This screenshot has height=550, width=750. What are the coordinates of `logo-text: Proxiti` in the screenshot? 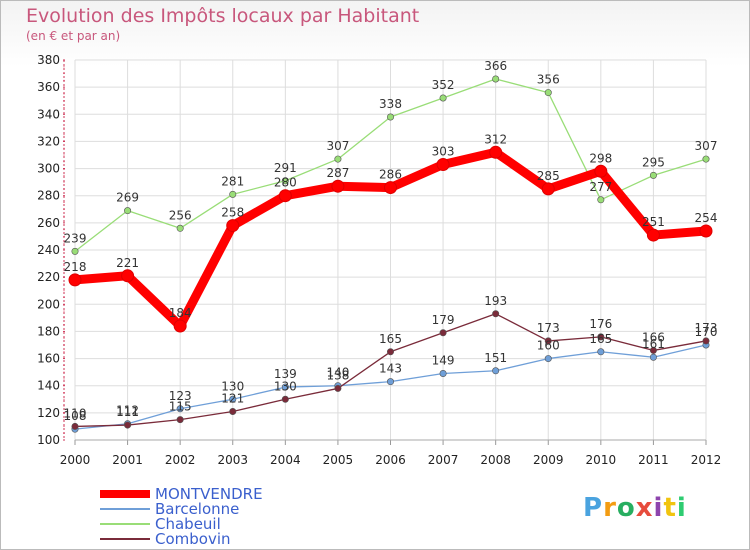 It's located at (635, 508).